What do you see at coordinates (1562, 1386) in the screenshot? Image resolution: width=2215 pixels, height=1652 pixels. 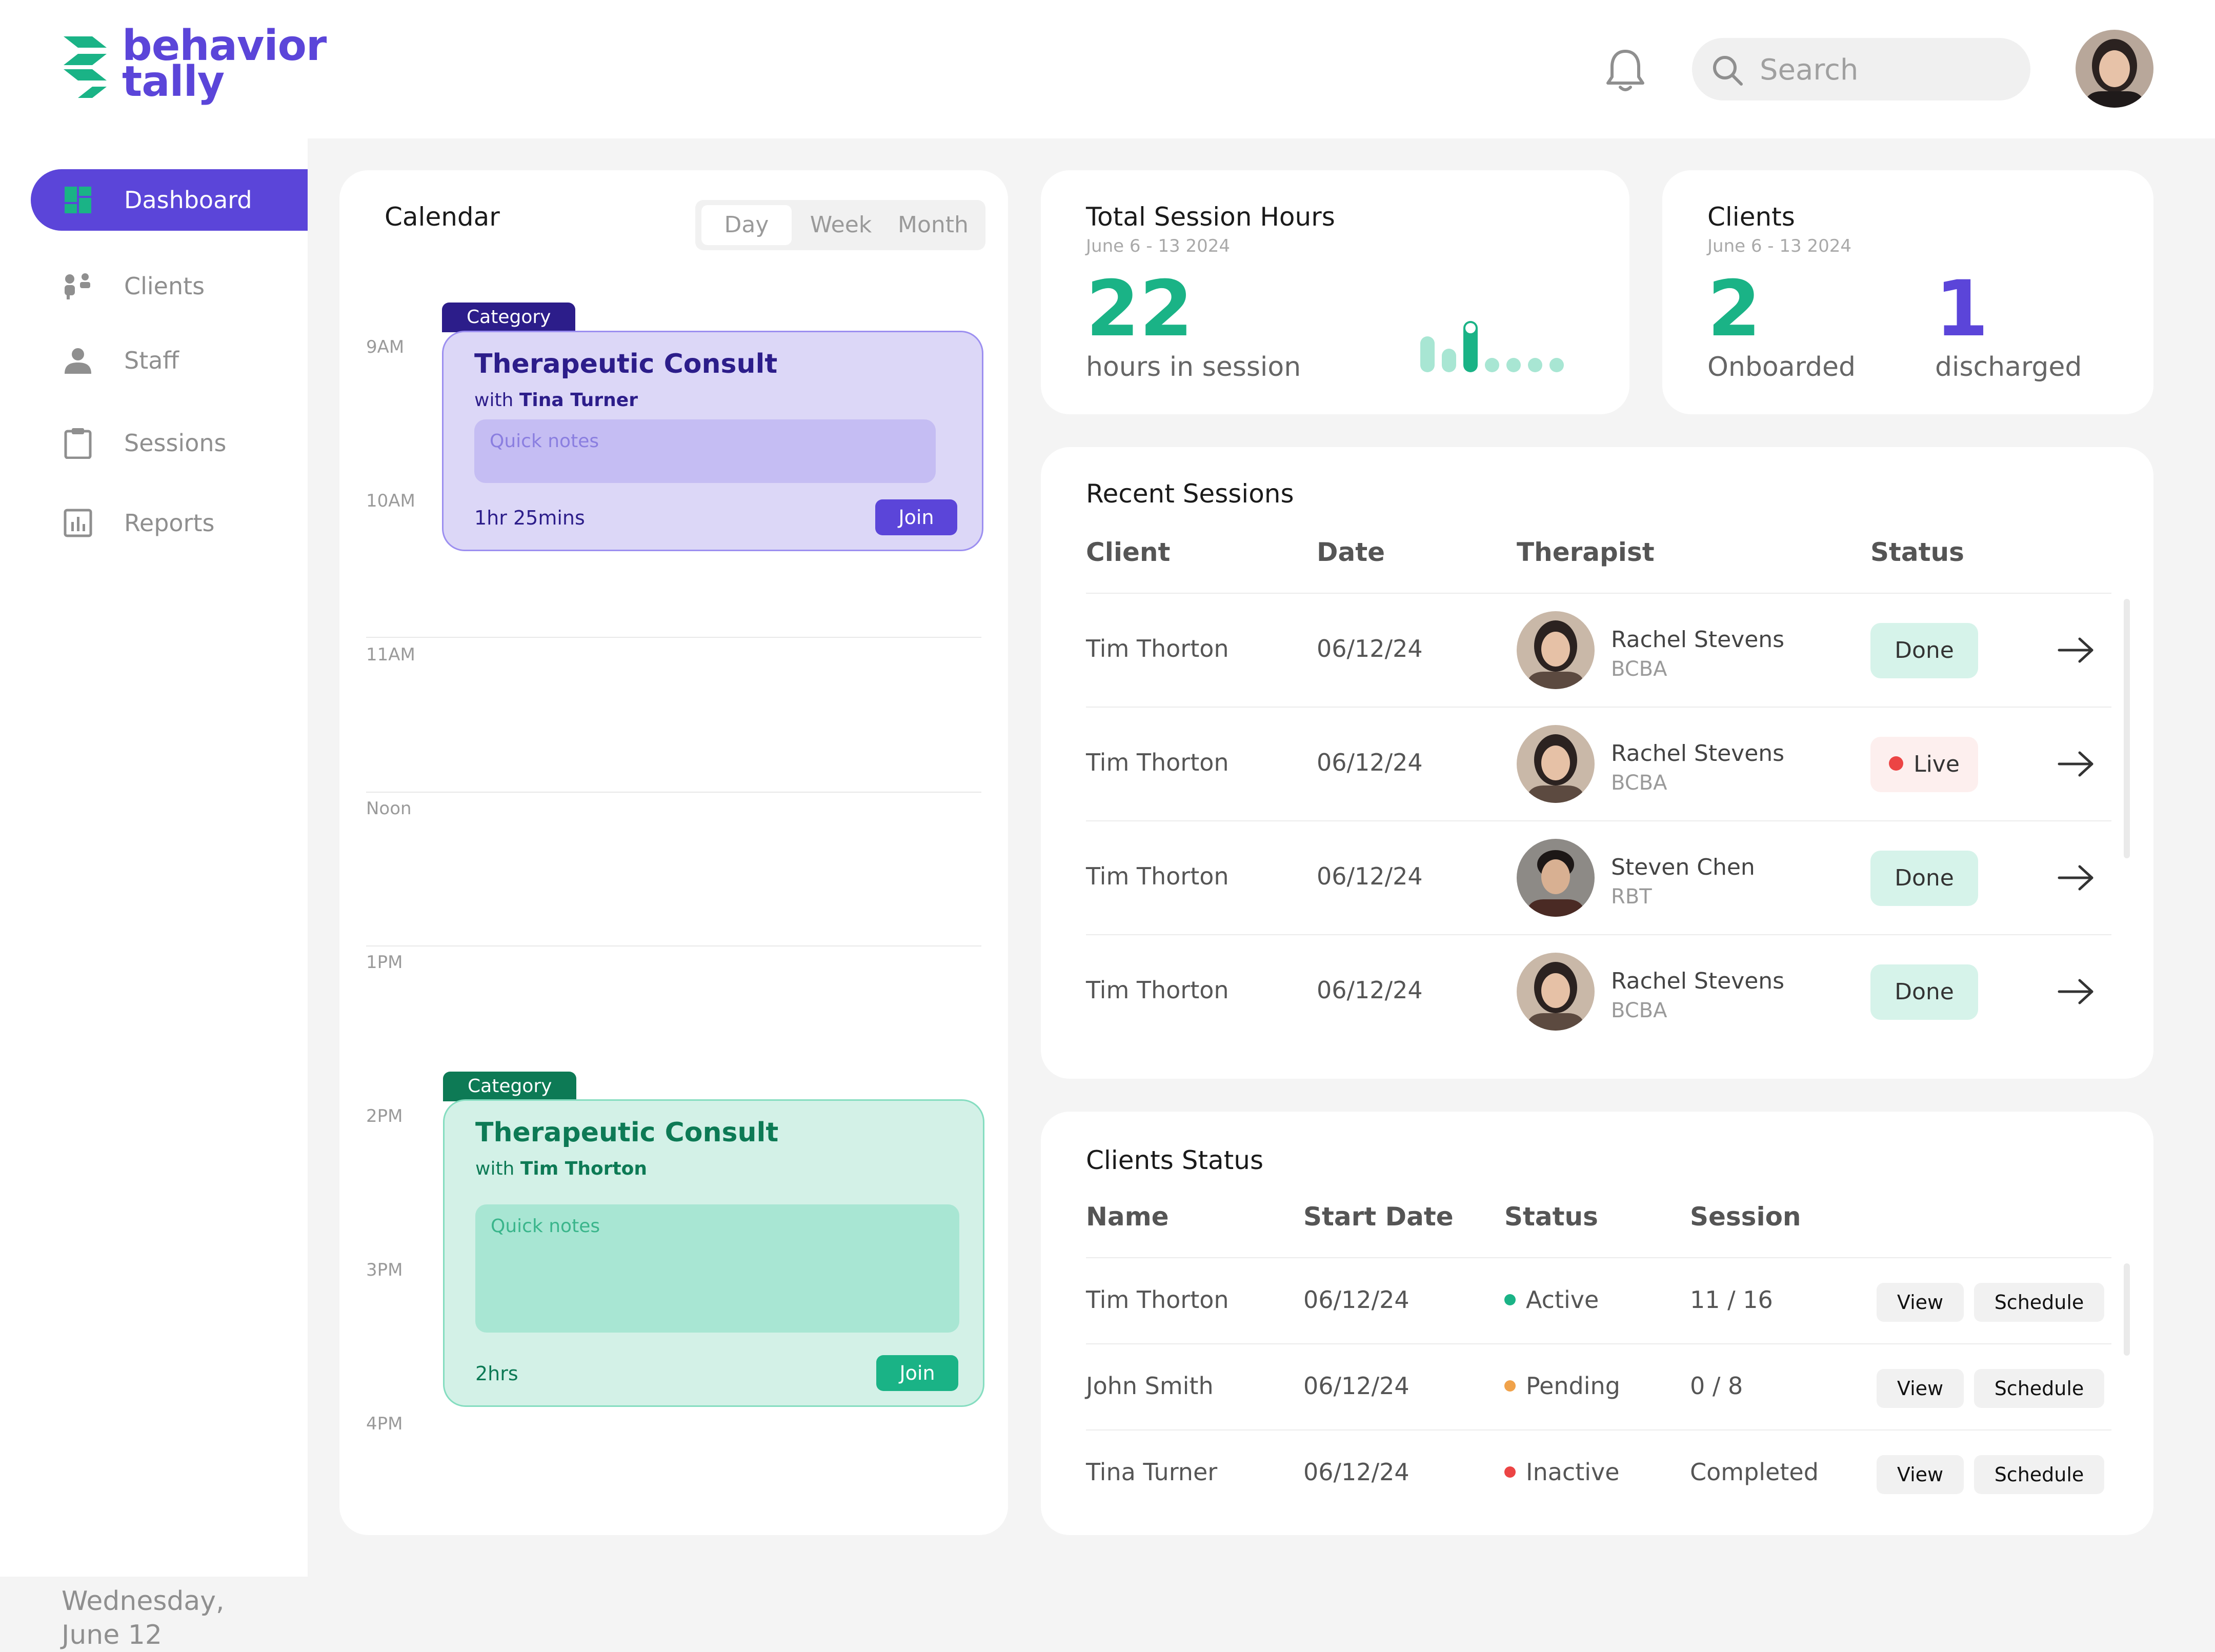 I see `client-status: Pending` at bounding box center [1562, 1386].